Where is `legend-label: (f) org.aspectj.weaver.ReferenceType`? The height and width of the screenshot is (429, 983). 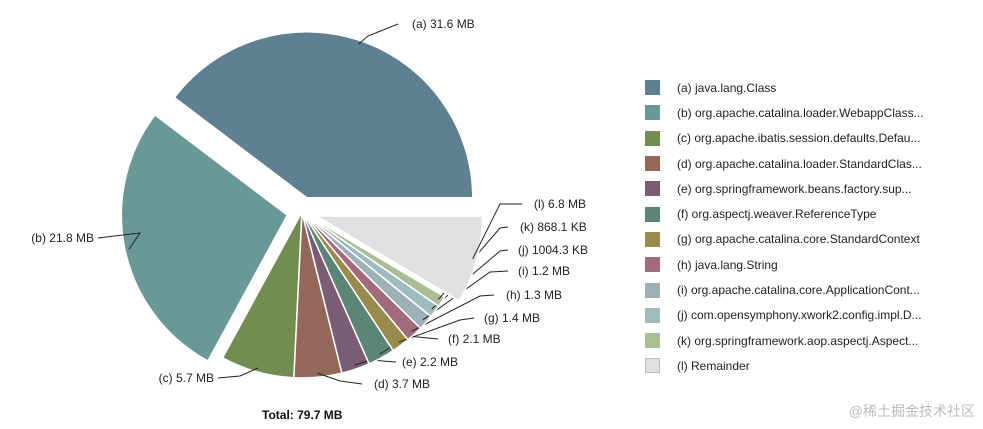 legend-label: (f) org.aspectj.weaver.ReferenceType is located at coordinates (777, 214).